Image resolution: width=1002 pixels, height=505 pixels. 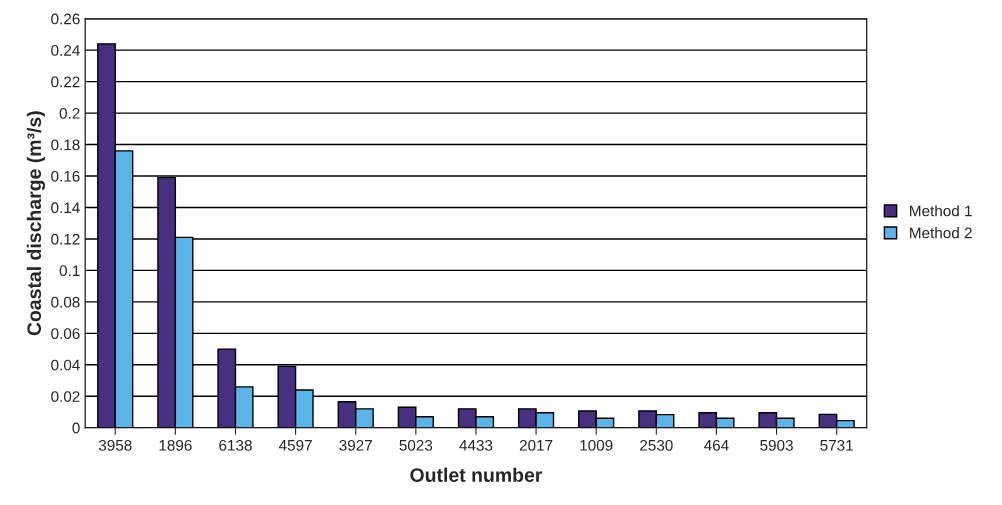 What do you see at coordinates (65, 208) in the screenshot?
I see `y-tick-label: 0.14` at bounding box center [65, 208].